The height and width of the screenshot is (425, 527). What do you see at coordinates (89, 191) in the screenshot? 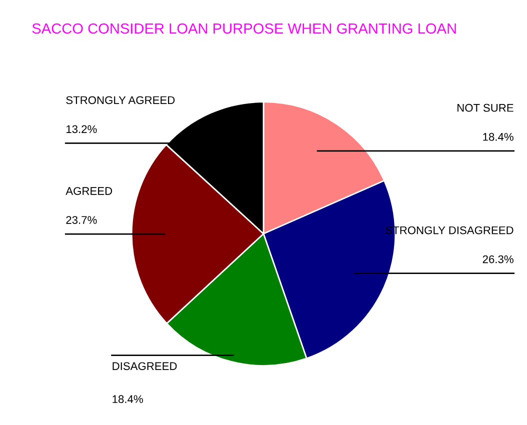
I see `slice-label: AGREED` at bounding box center [89, 191].